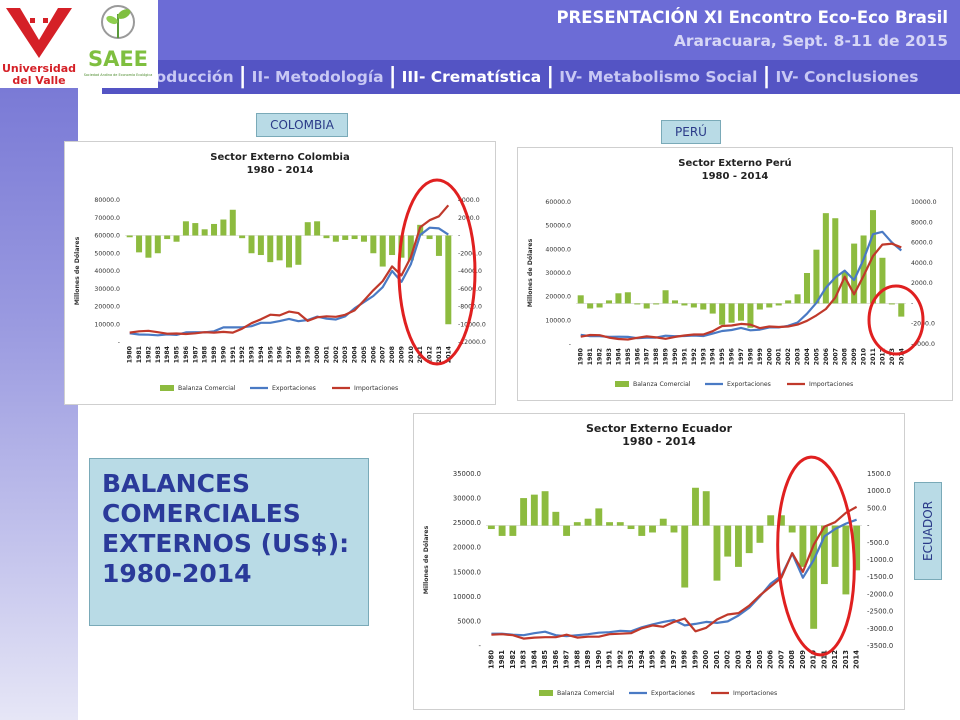  Describe the element at coordinates (581, 356) in the screenshot. I see `year-tick-label: 1980` at that location.